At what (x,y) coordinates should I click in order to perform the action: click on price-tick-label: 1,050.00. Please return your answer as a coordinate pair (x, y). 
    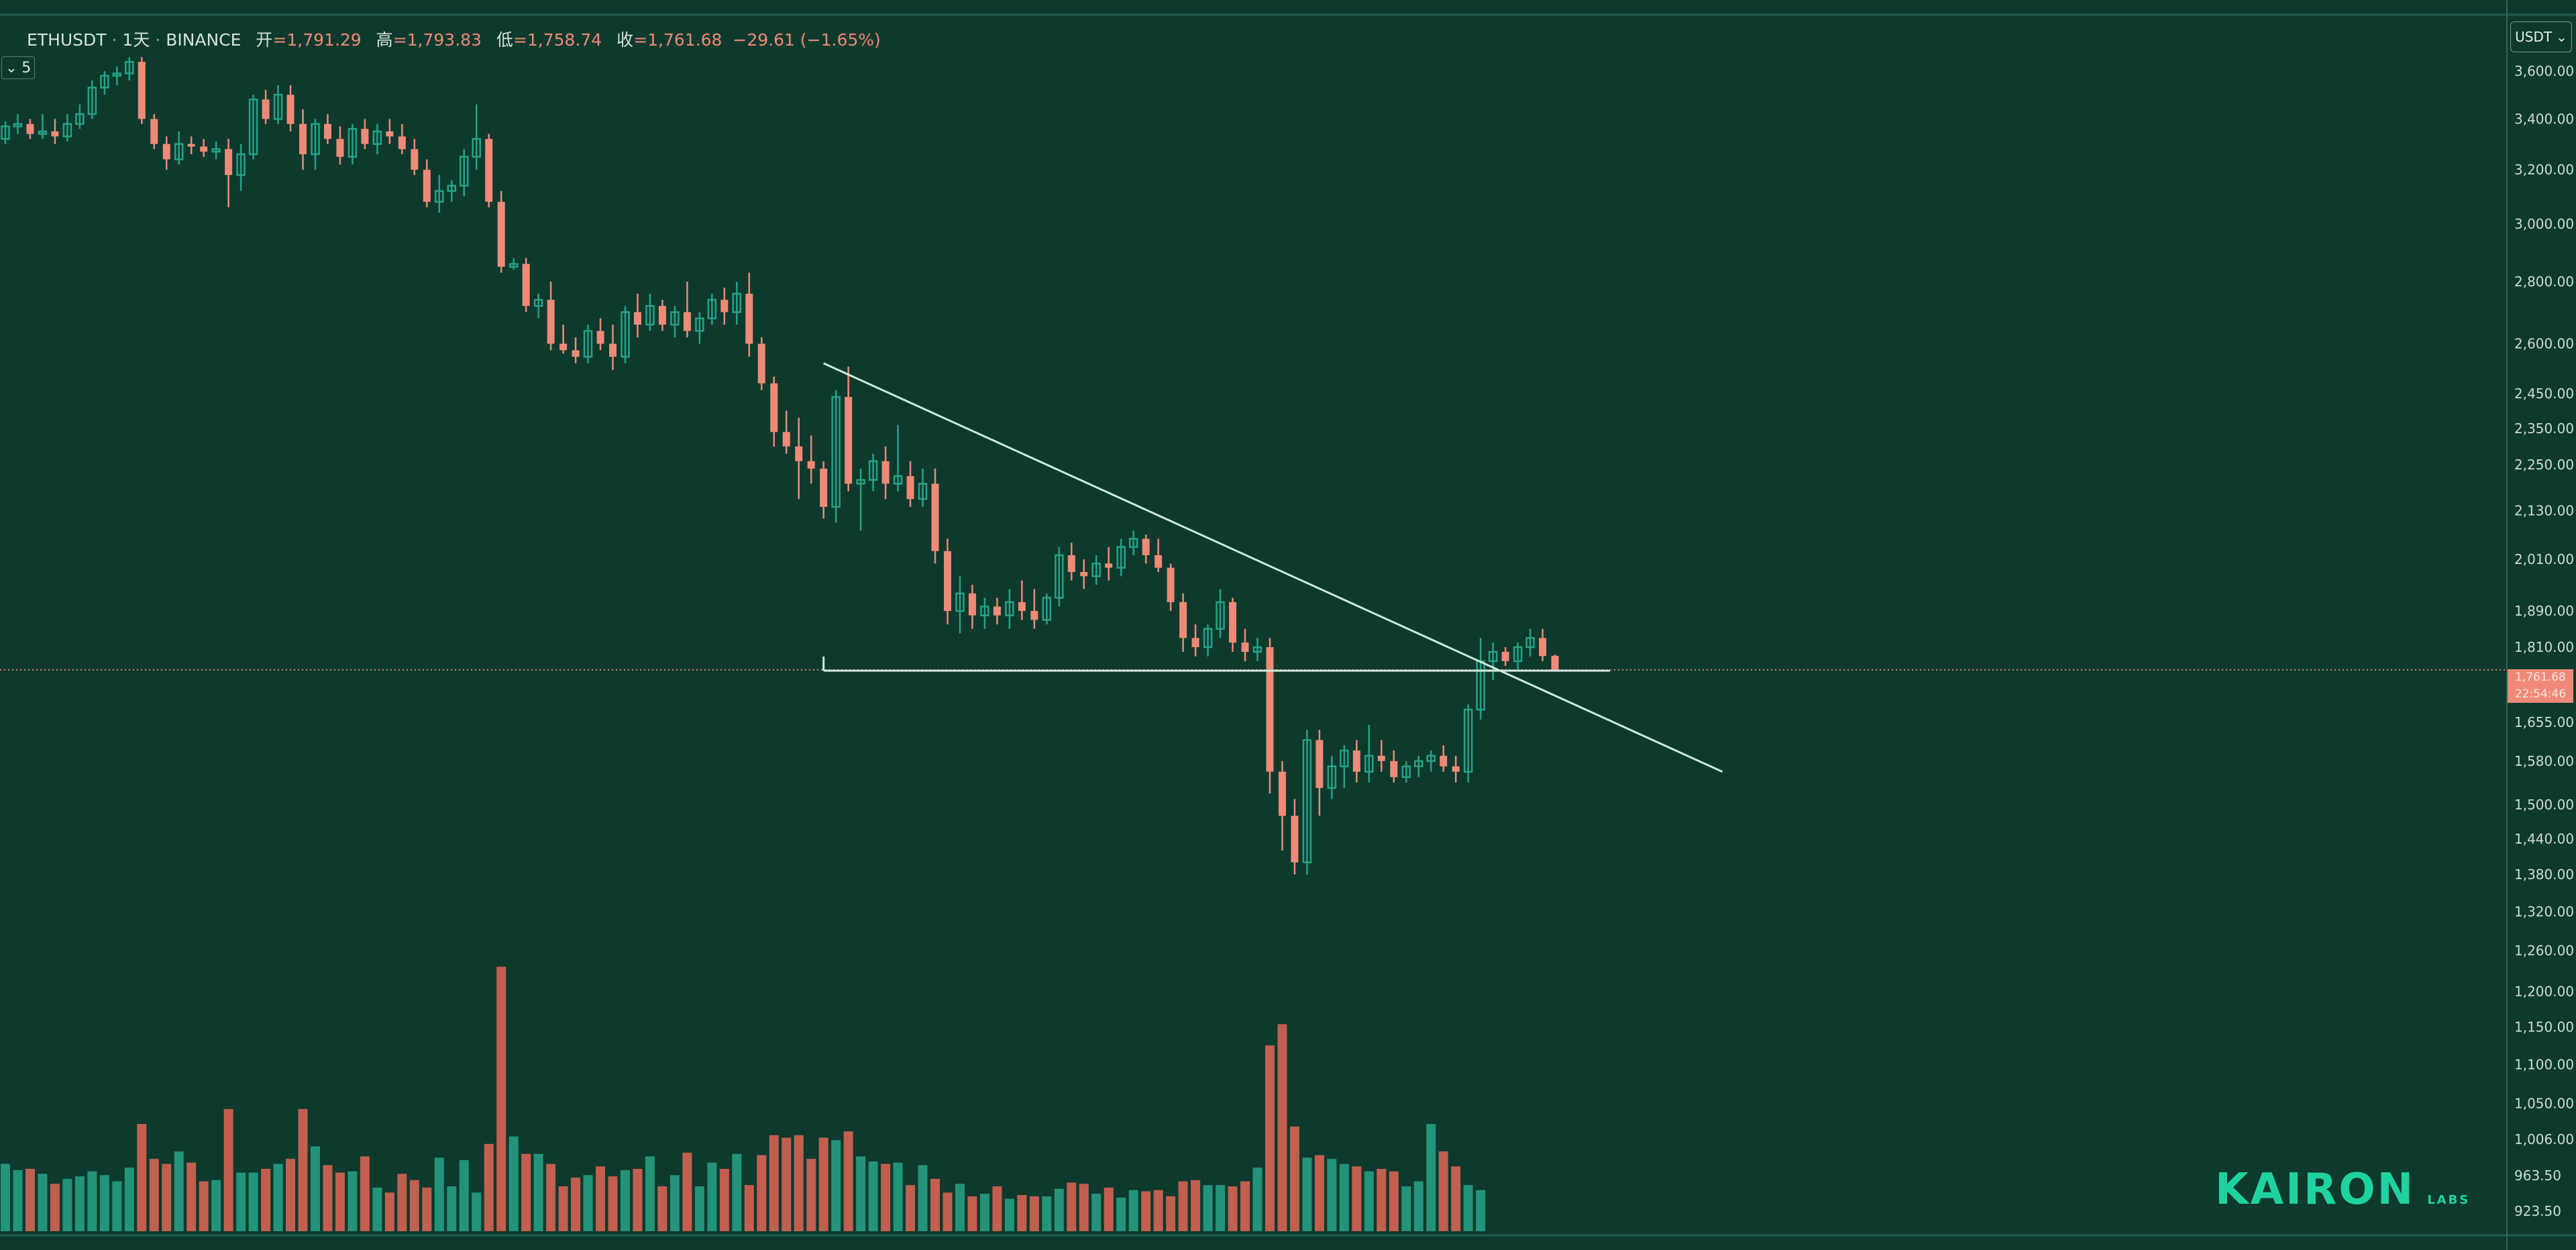
    Looking at the image, I should click on (2544, 1103).